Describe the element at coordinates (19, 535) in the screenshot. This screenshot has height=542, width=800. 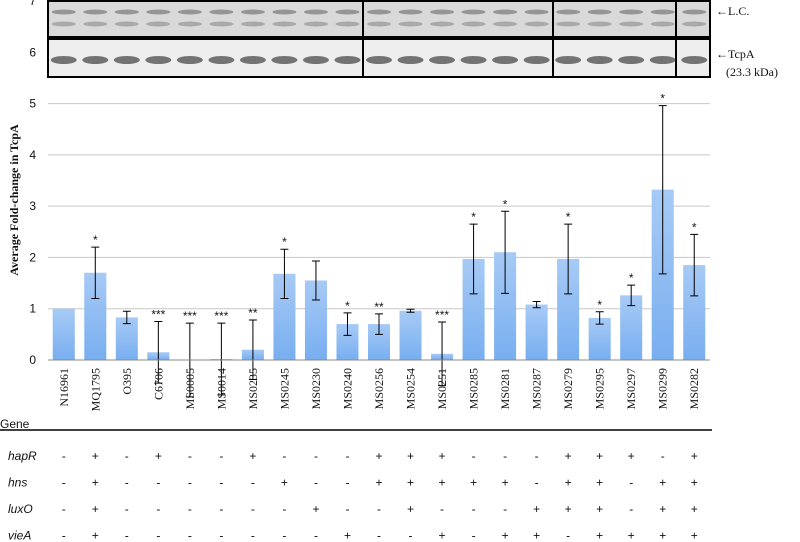
I see `gene-name: vieA` at that location.